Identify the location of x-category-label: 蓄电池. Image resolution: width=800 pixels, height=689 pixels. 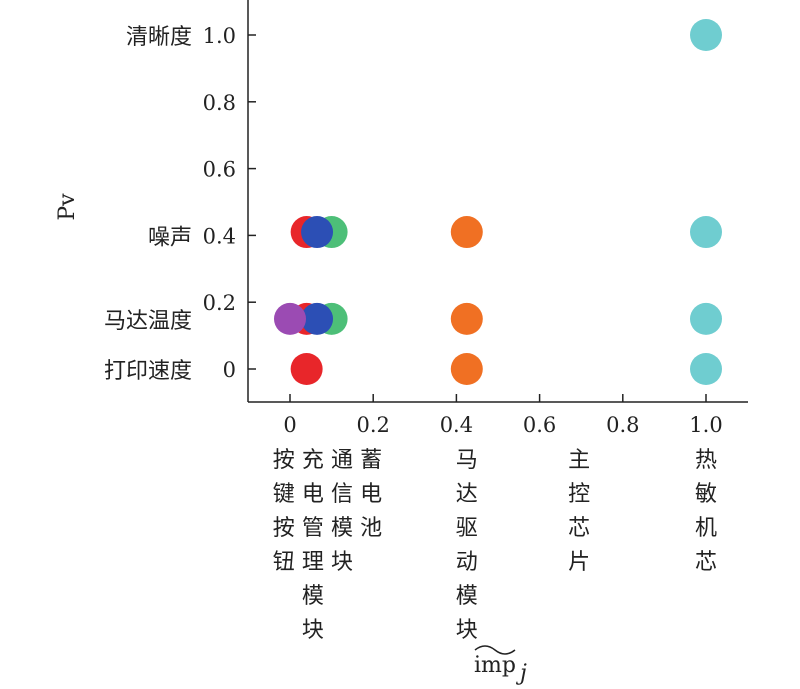
(371, 494).